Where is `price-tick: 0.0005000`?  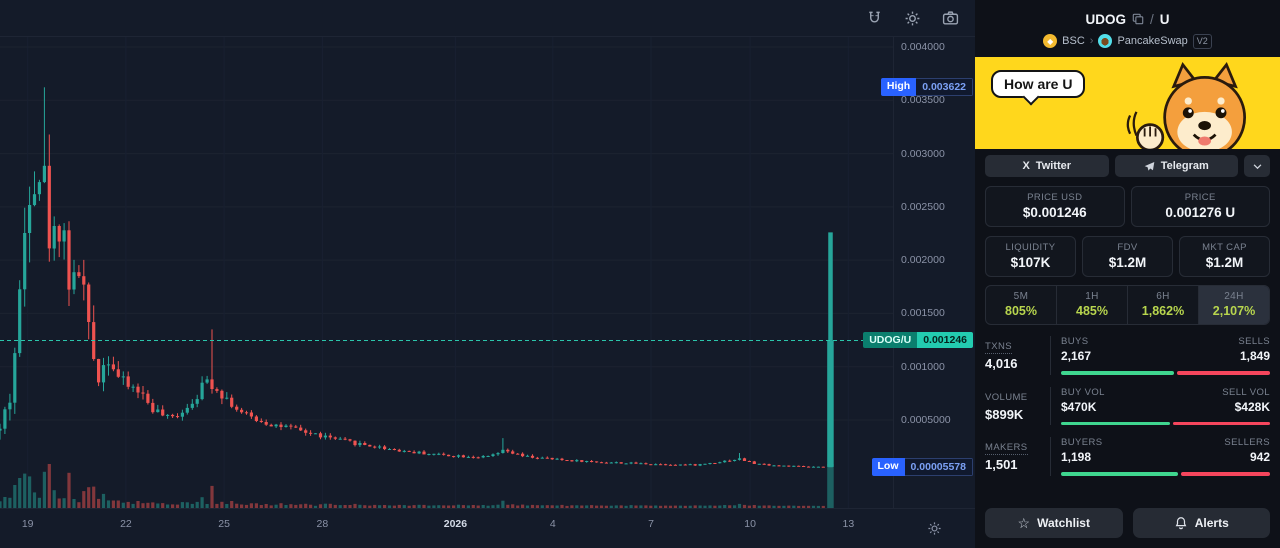 price-tick: 0.0005000 is located at coordinates (926, 419).